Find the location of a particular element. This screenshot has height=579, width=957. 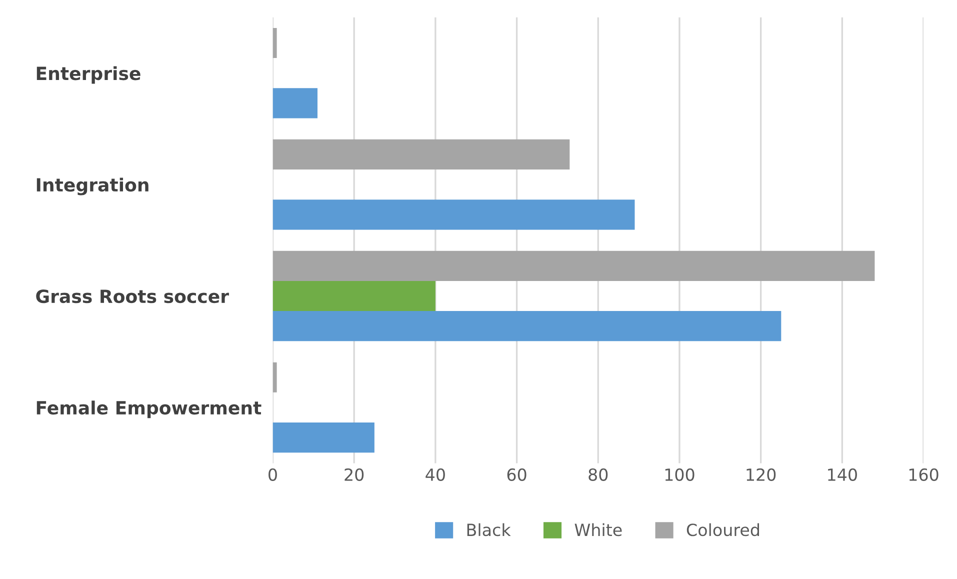

x-tick-label: 40 is located at coordinates (435, 474).